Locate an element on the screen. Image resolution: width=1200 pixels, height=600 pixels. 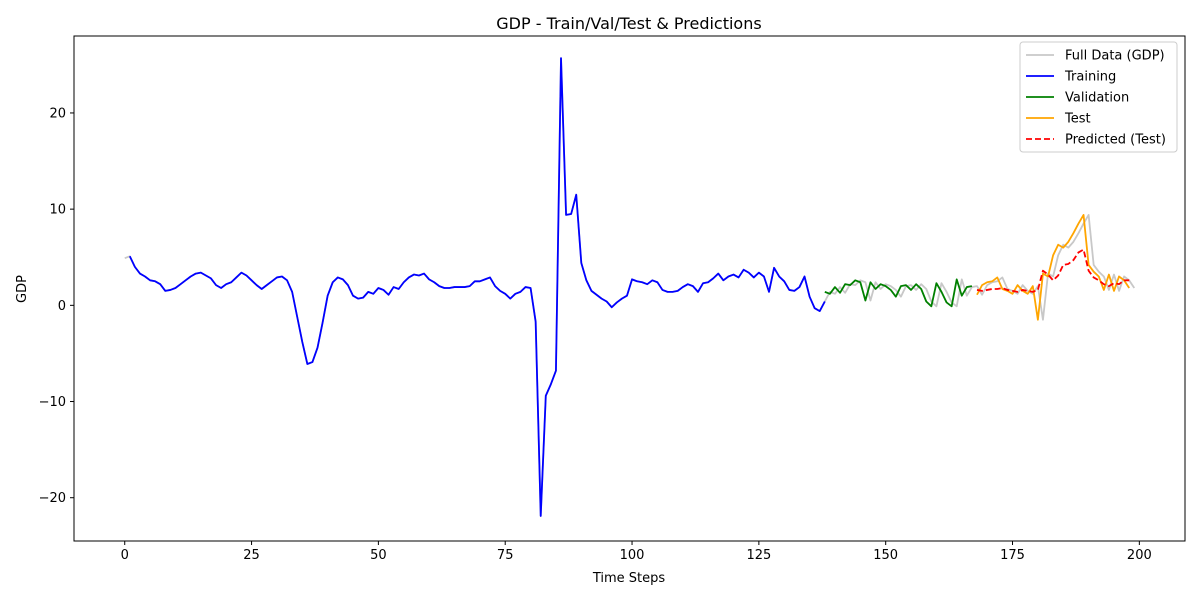
series-line-validation is located at coordinates (898, 293).